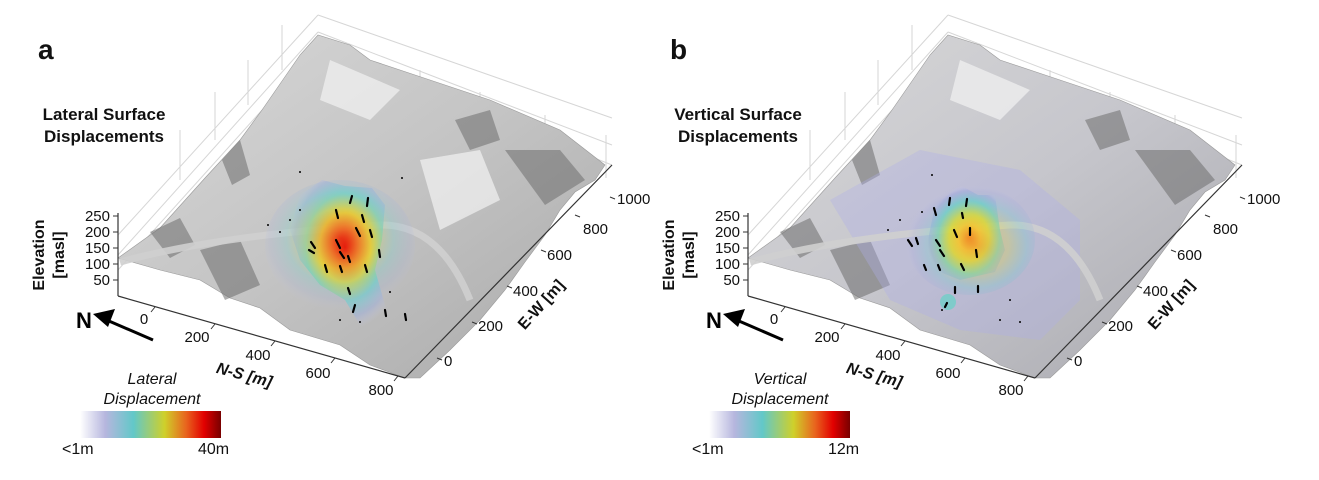 The image size is (1319, 480). Describe the element at coordinates (780, 389) in the screenshot. I see `colorbar-title: Vertical Displacement` at that location.